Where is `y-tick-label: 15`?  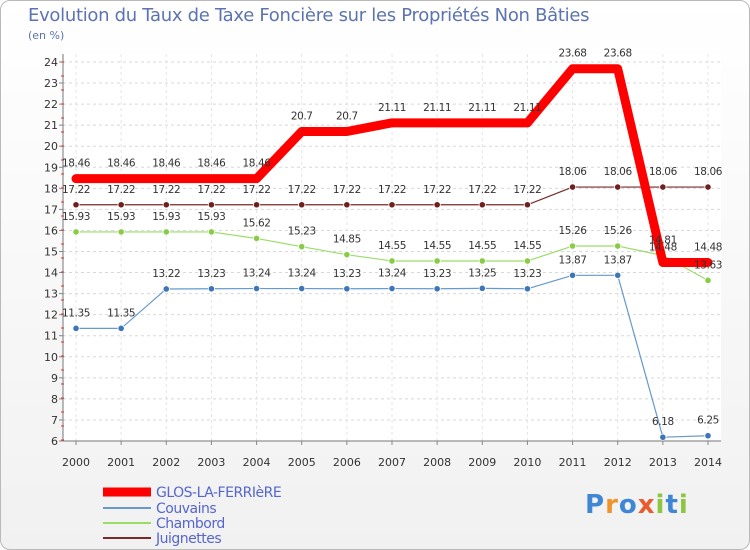 y-tick-label: 15 is located at coordinates (51, 252).